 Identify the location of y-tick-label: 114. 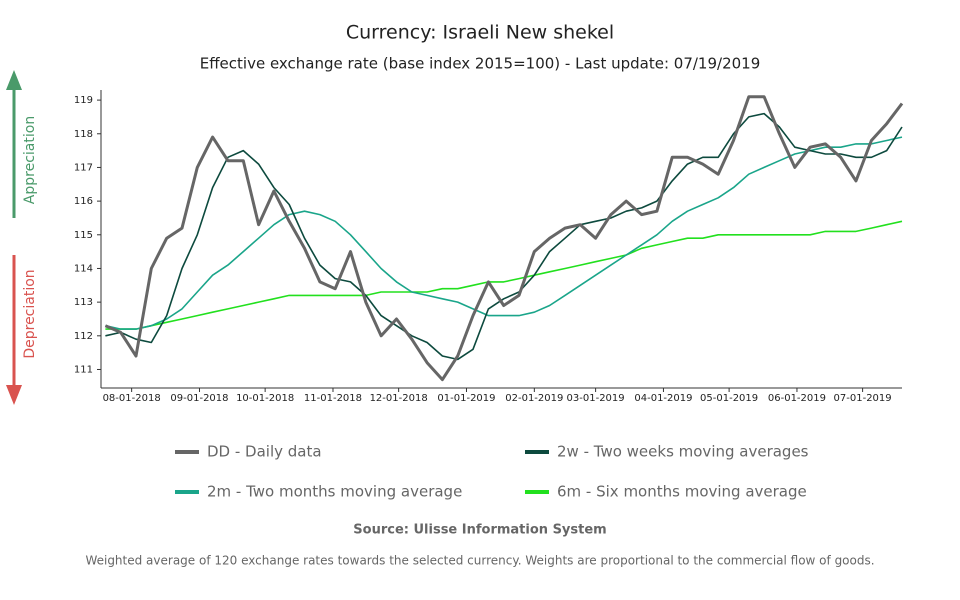
(83, 268).